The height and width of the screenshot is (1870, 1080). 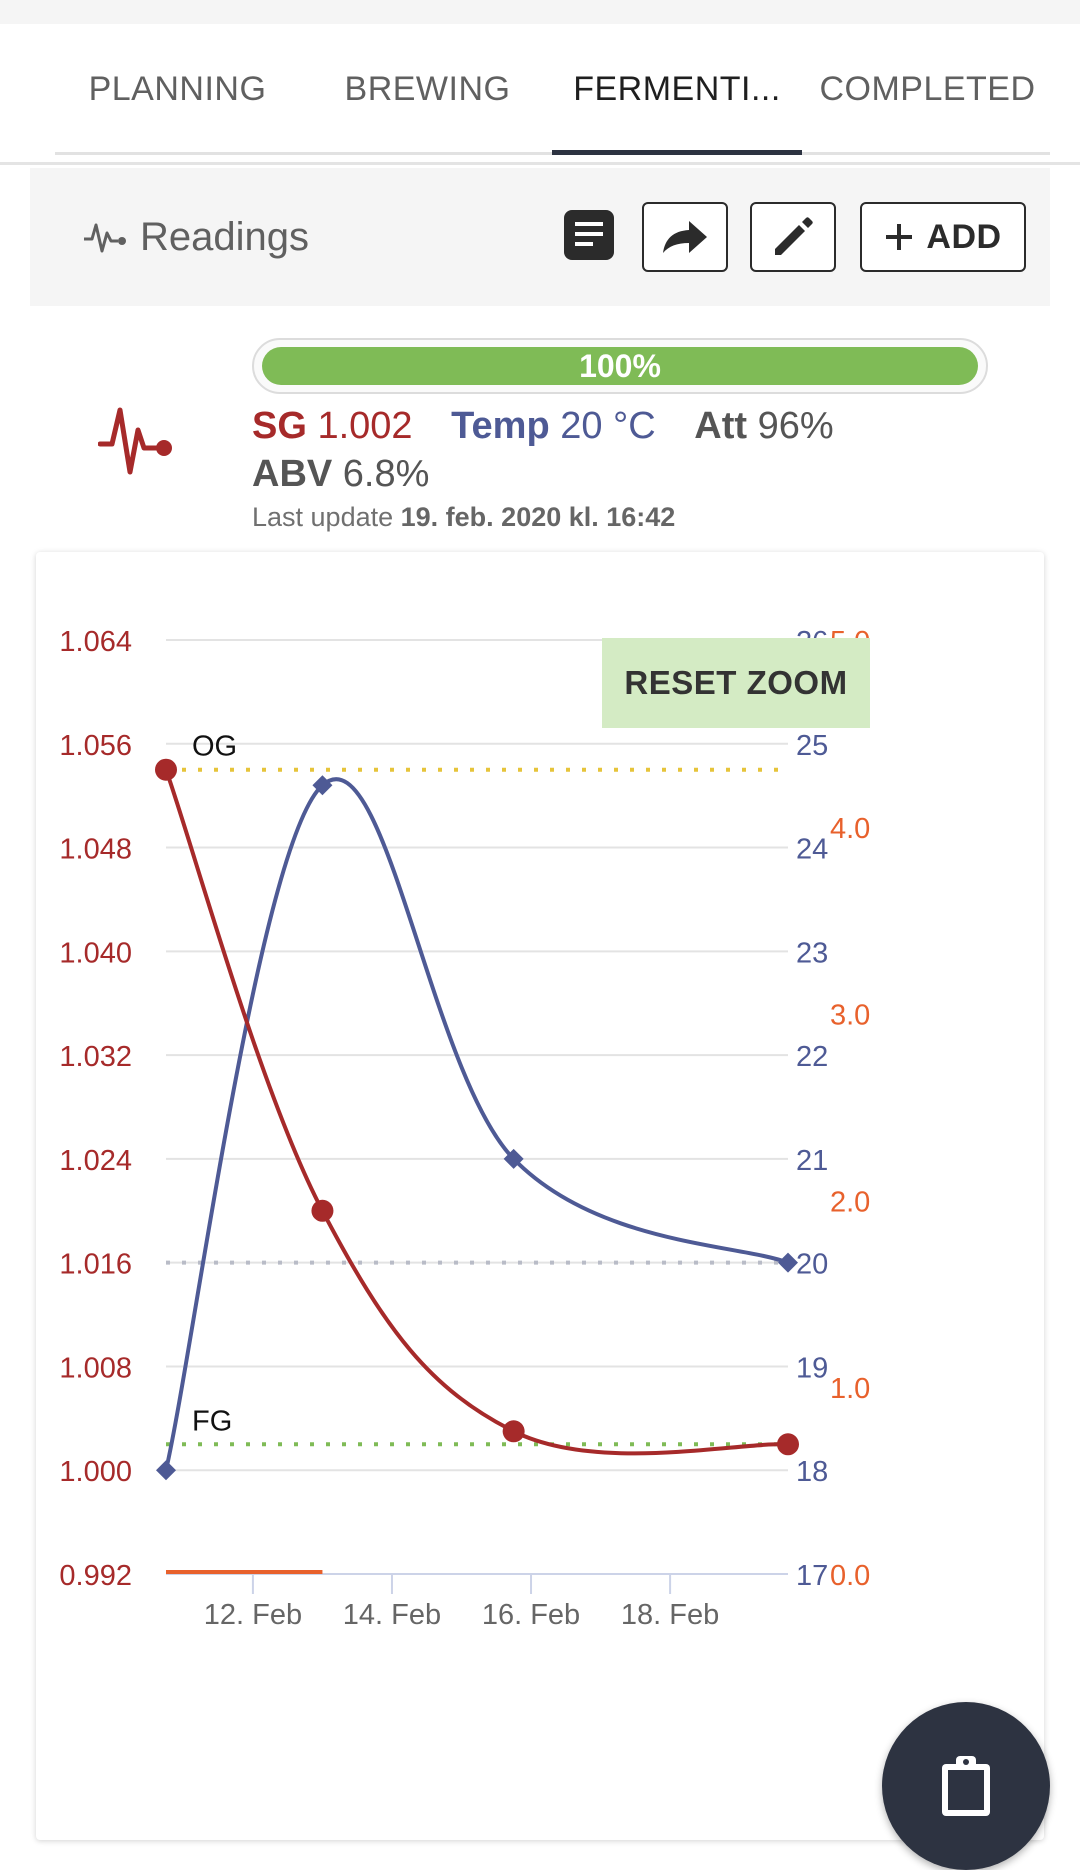 I want to click on progress-label: 100%, so click(x=620, y=365).